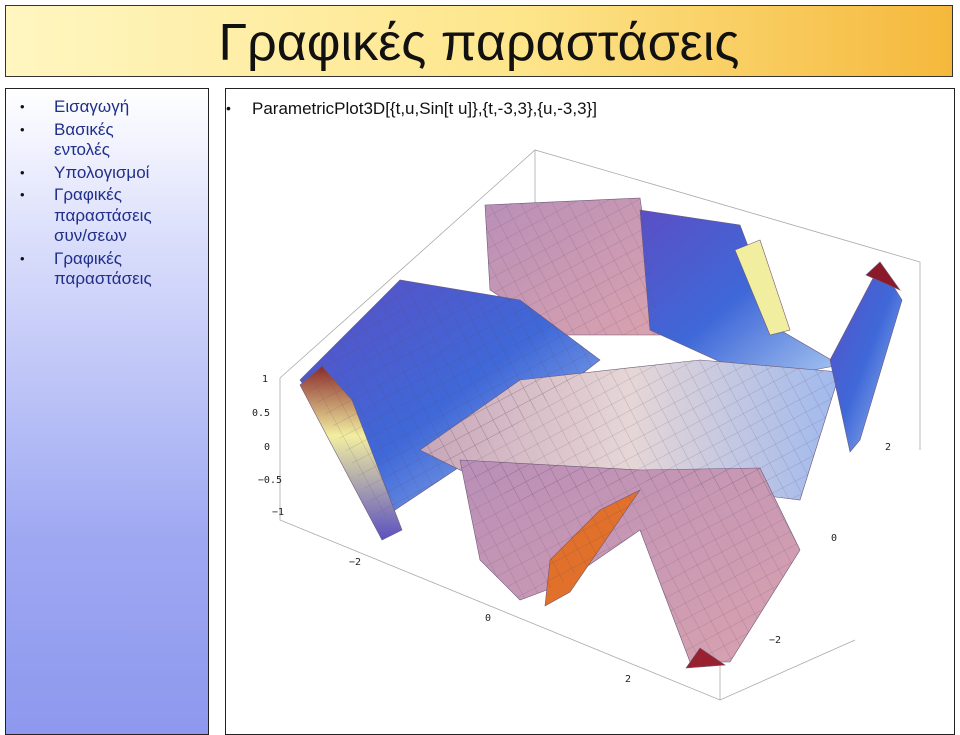 The width and height of the screenshot is (960, 735). Describe the element at coordinates (87, 269) in the screenshot. I see `nav-item: Γραφικές παραστάσεις` at that location.